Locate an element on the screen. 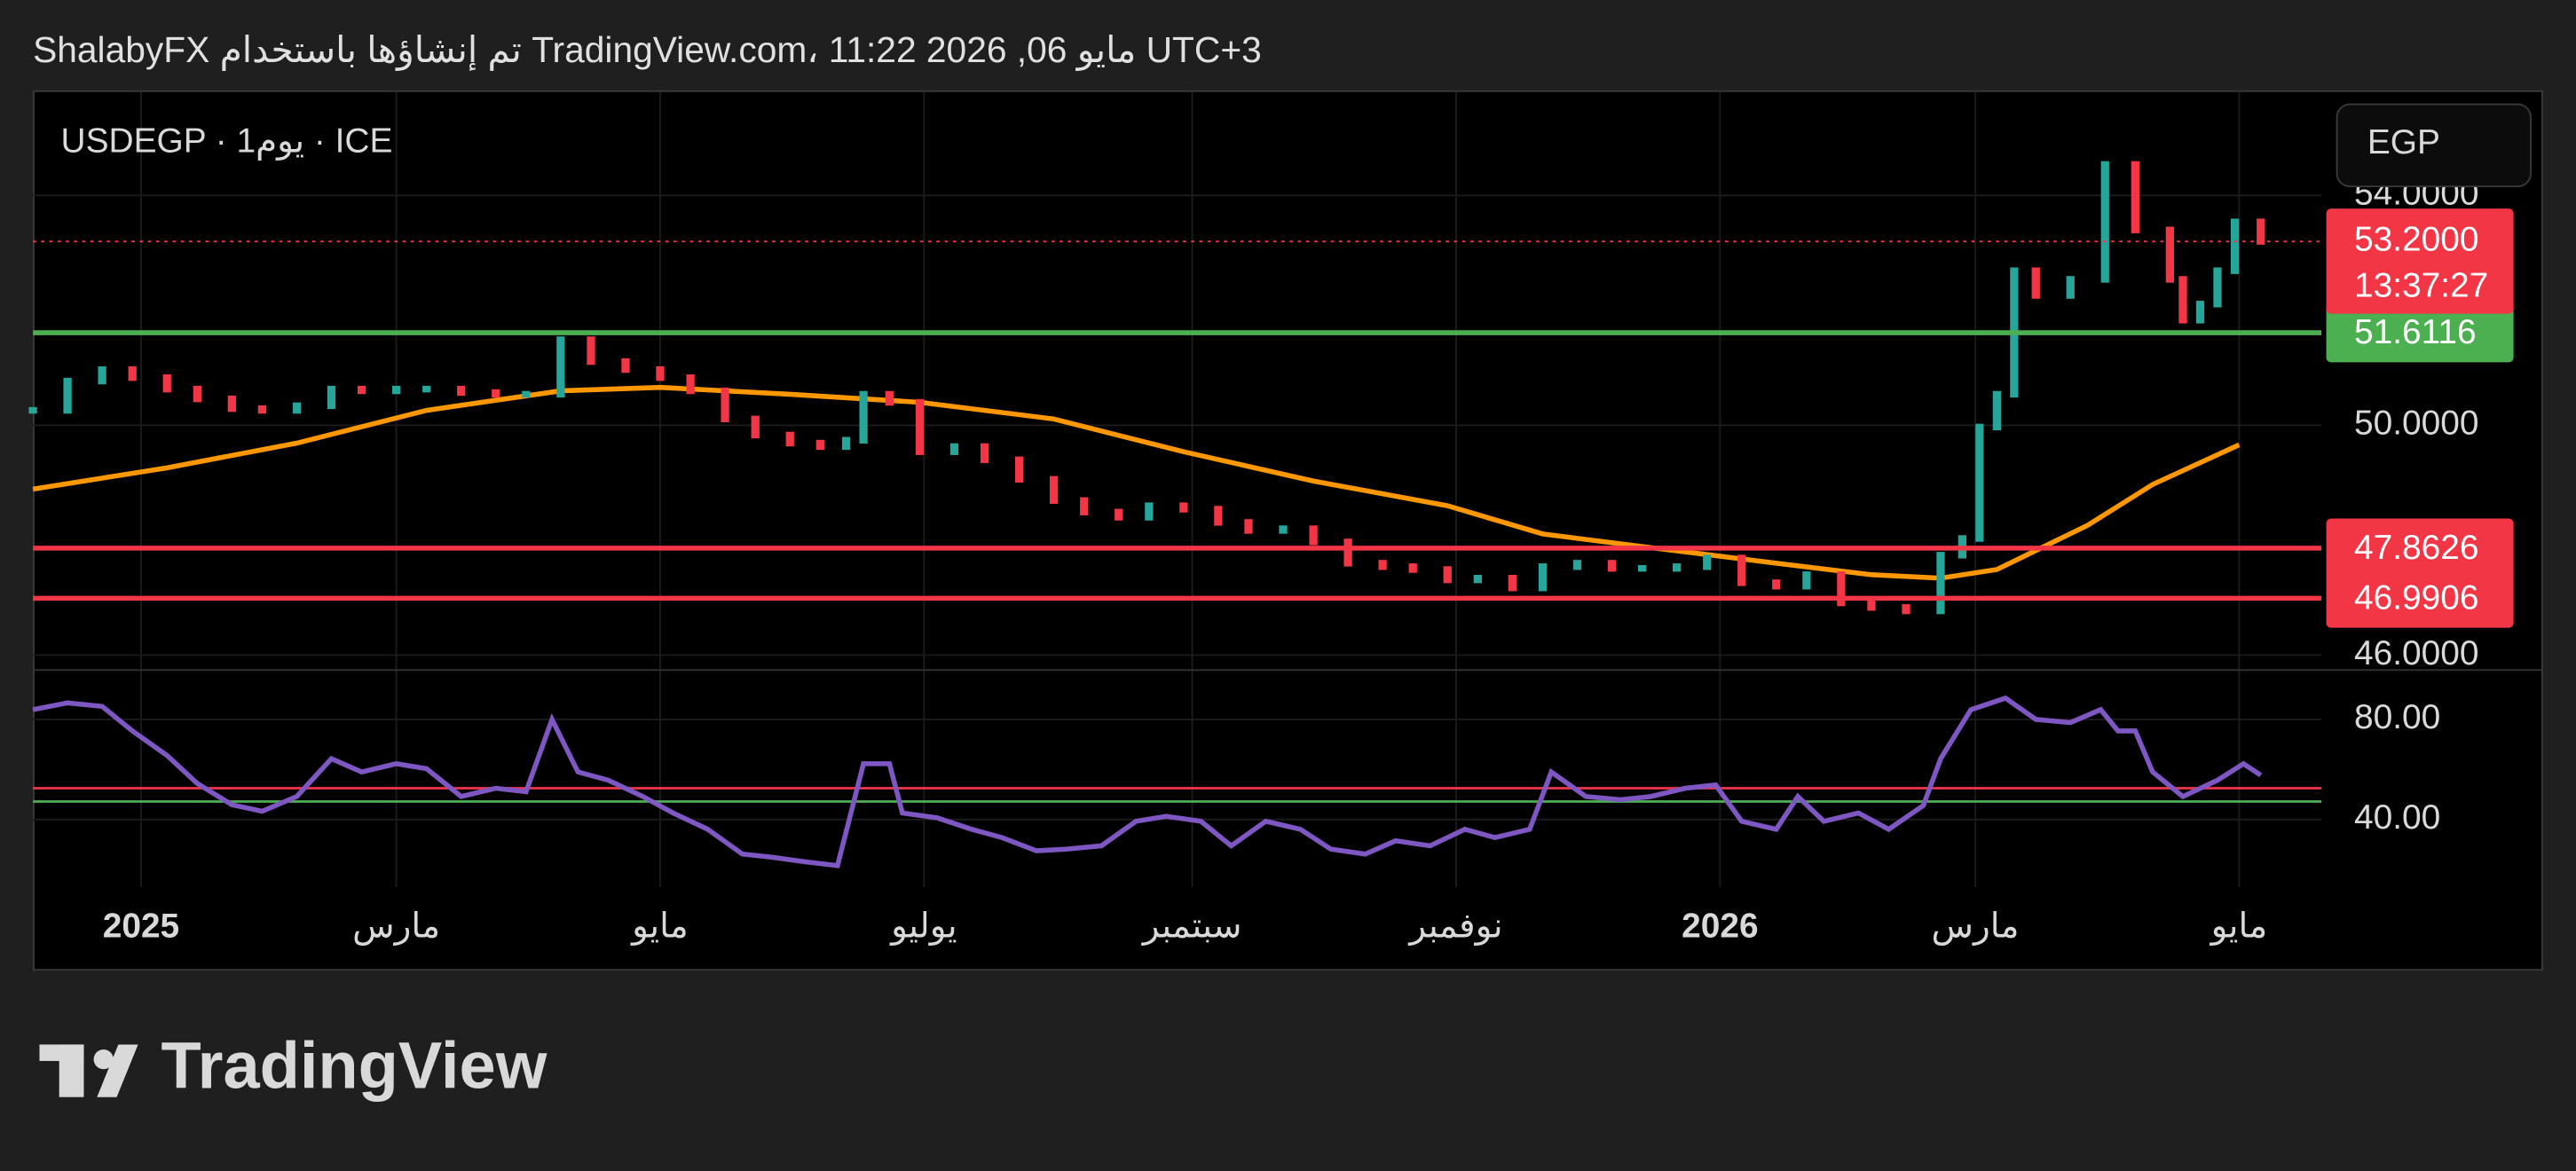  rsi-line is located at coordinates (1148, 781).